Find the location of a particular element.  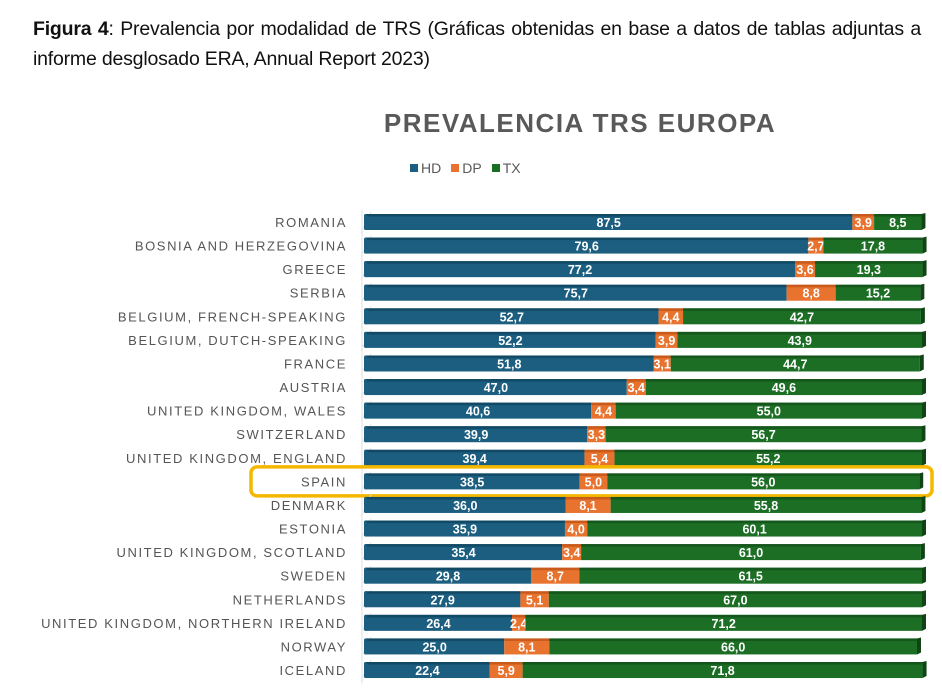

value-label-hd: 39,9 is located at coordinates (476, 435).